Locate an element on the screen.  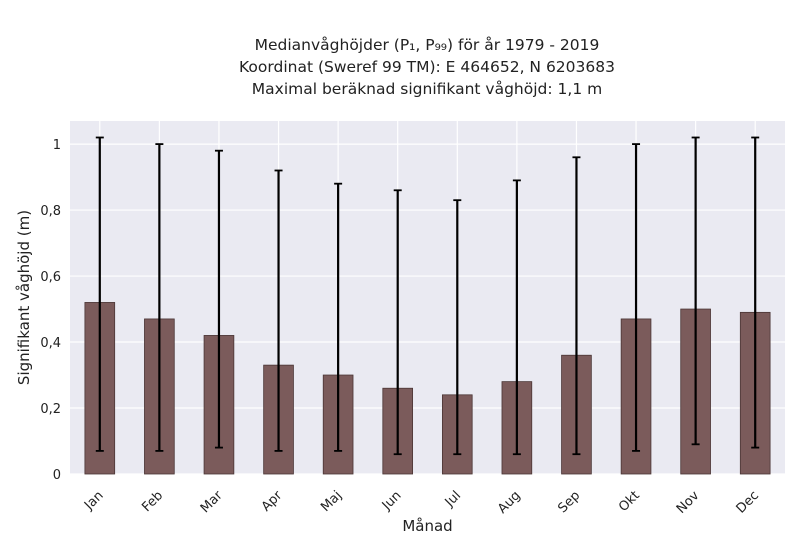
y-axis-ticks: 0 0,2 0,4 0,6 0,8 1 is located at coordinates (50, 310).